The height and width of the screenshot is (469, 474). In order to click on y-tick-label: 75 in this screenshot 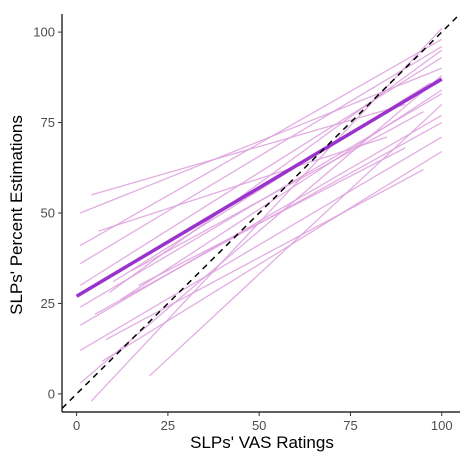, I will do `click(48, 122)`.